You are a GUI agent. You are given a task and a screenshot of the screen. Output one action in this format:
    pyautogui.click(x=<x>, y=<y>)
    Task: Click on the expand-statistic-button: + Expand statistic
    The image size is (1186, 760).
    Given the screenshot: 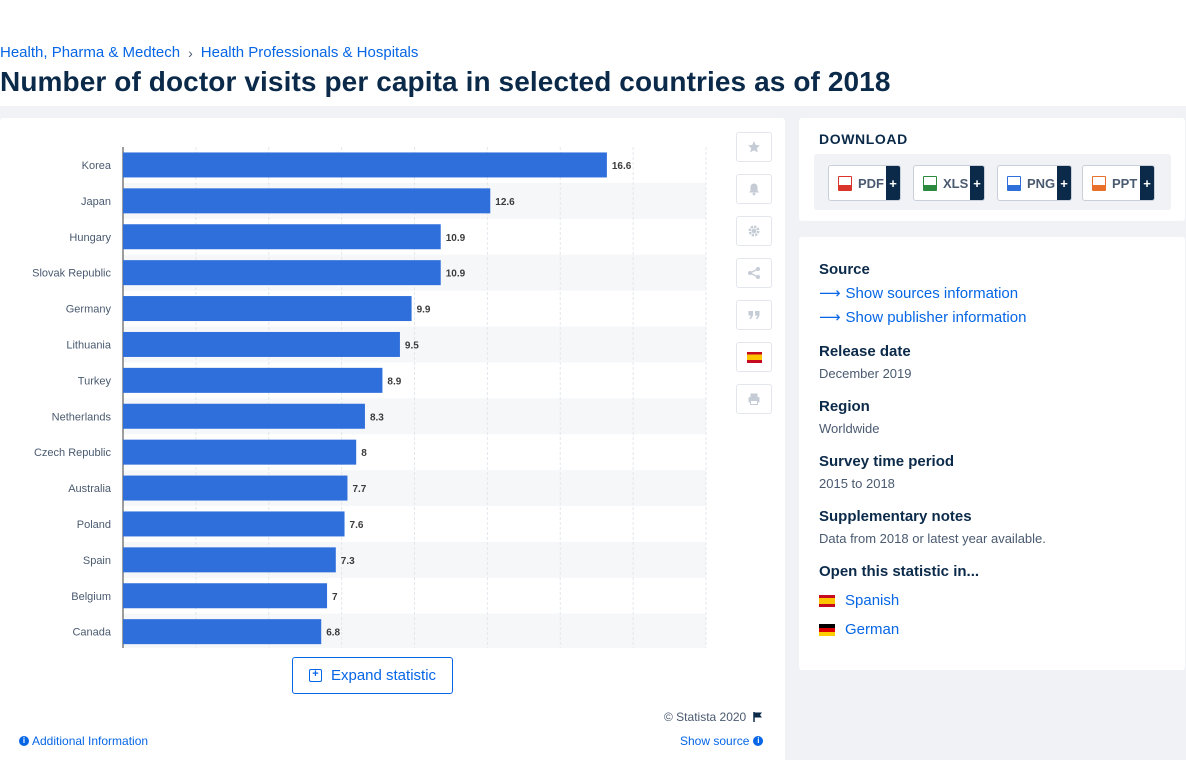 What is the action you would take?
    pyautogui.click(x=372, y=675)
    